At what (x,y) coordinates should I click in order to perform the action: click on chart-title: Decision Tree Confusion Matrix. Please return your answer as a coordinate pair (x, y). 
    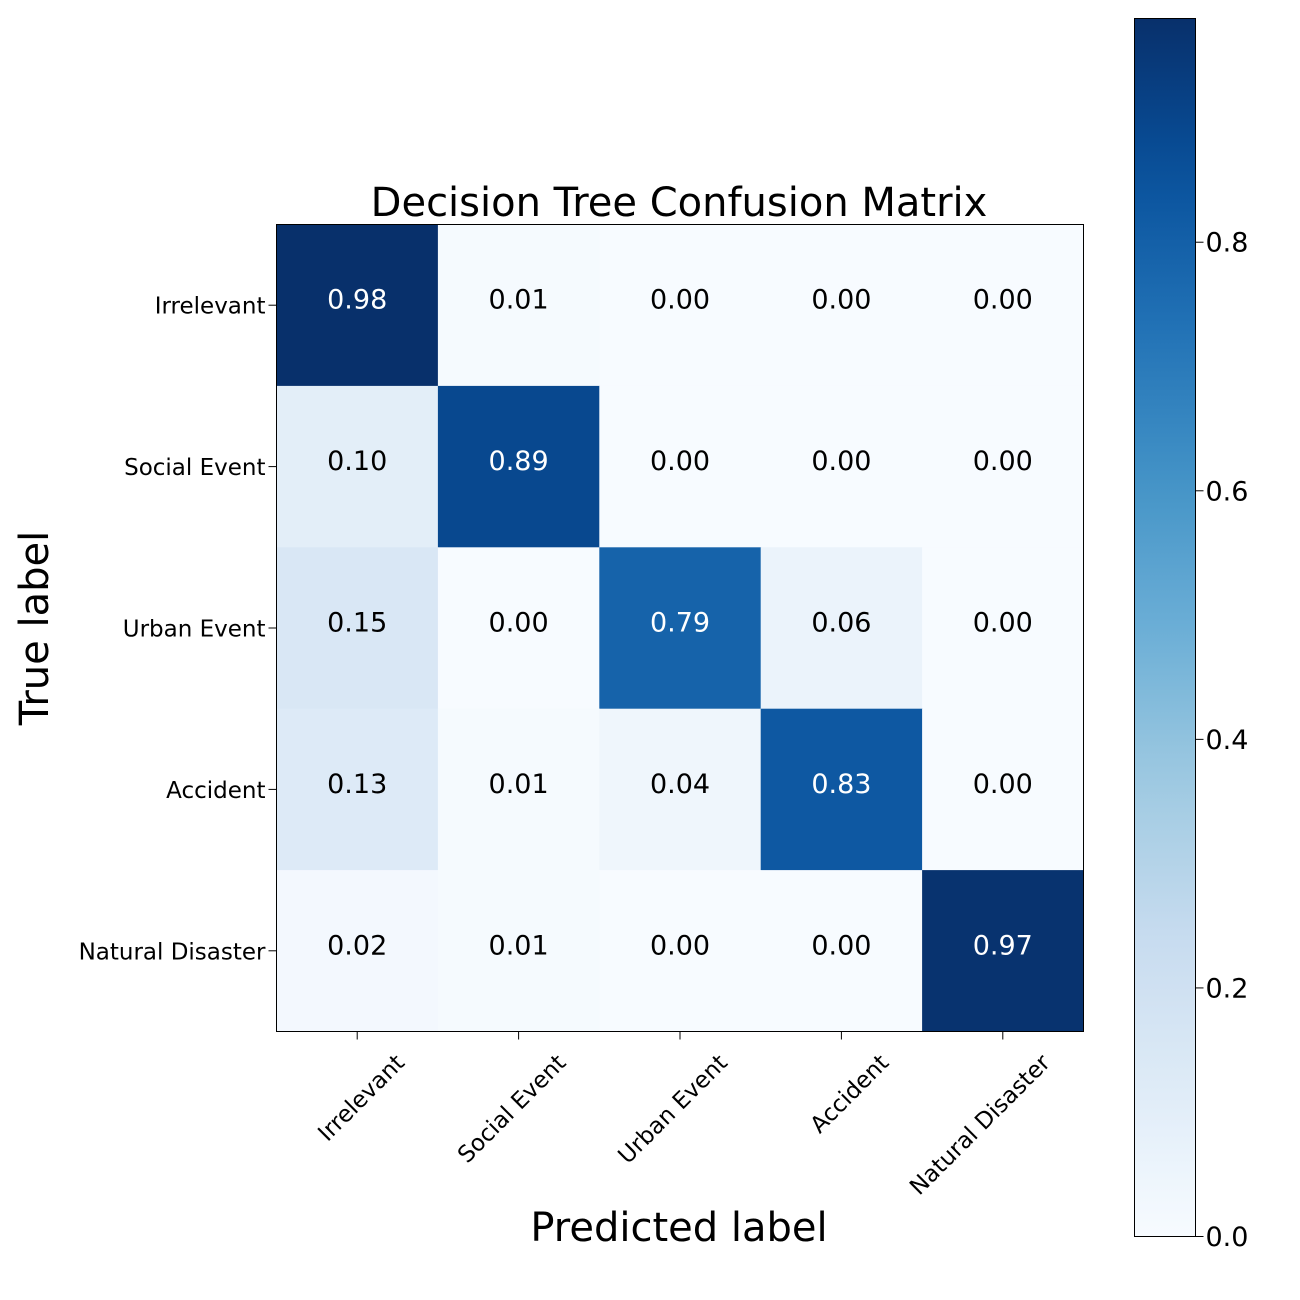
    Looking at the image, I should click on (679, 203).